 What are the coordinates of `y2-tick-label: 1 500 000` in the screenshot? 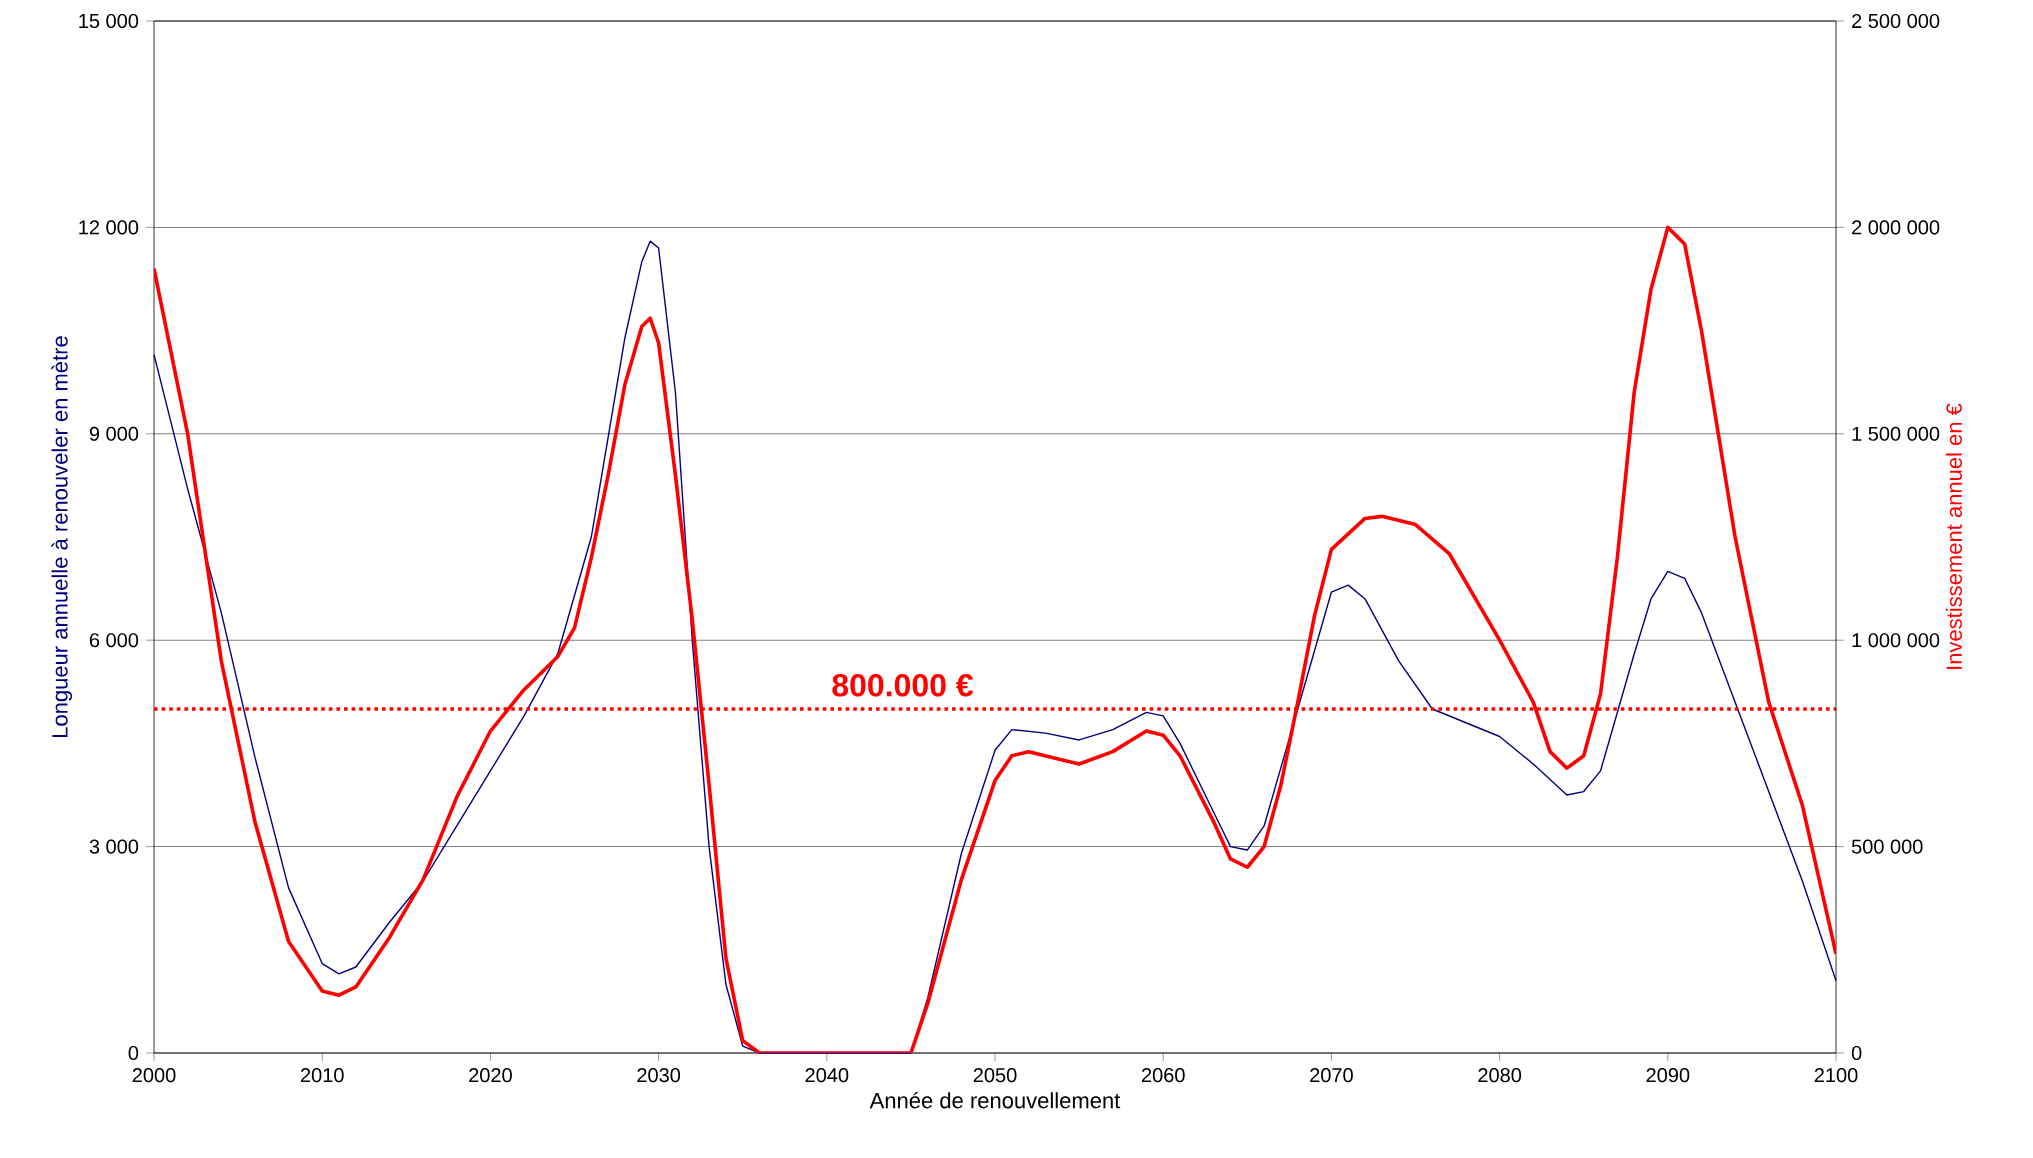 It's located at (1896, 433).